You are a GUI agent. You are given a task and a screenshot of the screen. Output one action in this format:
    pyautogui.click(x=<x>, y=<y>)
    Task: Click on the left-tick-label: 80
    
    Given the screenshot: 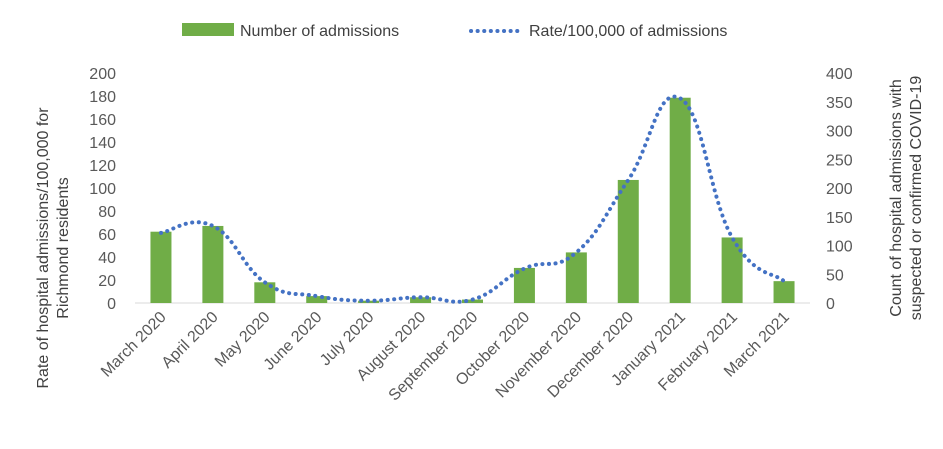 What is the action you would take?
    pyautogui.click(x=107, y=212)
    